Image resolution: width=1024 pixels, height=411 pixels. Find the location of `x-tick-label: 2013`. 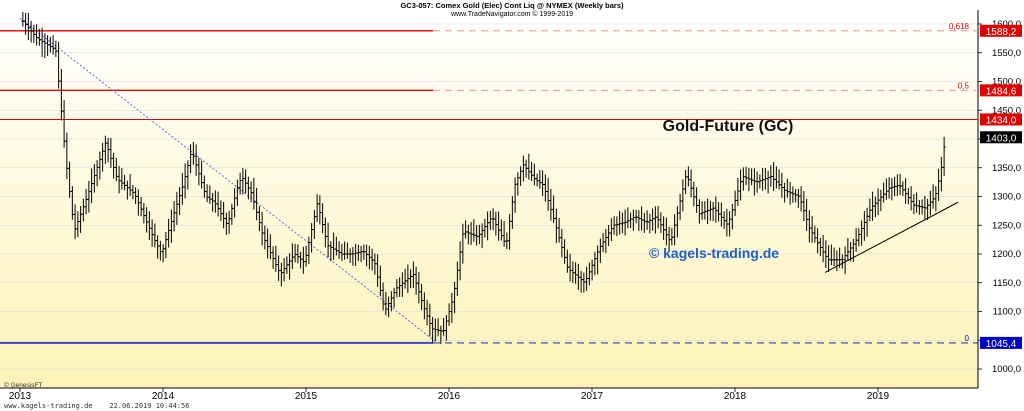

x-tick-label: 2013 is located at coordinates (20, 396).